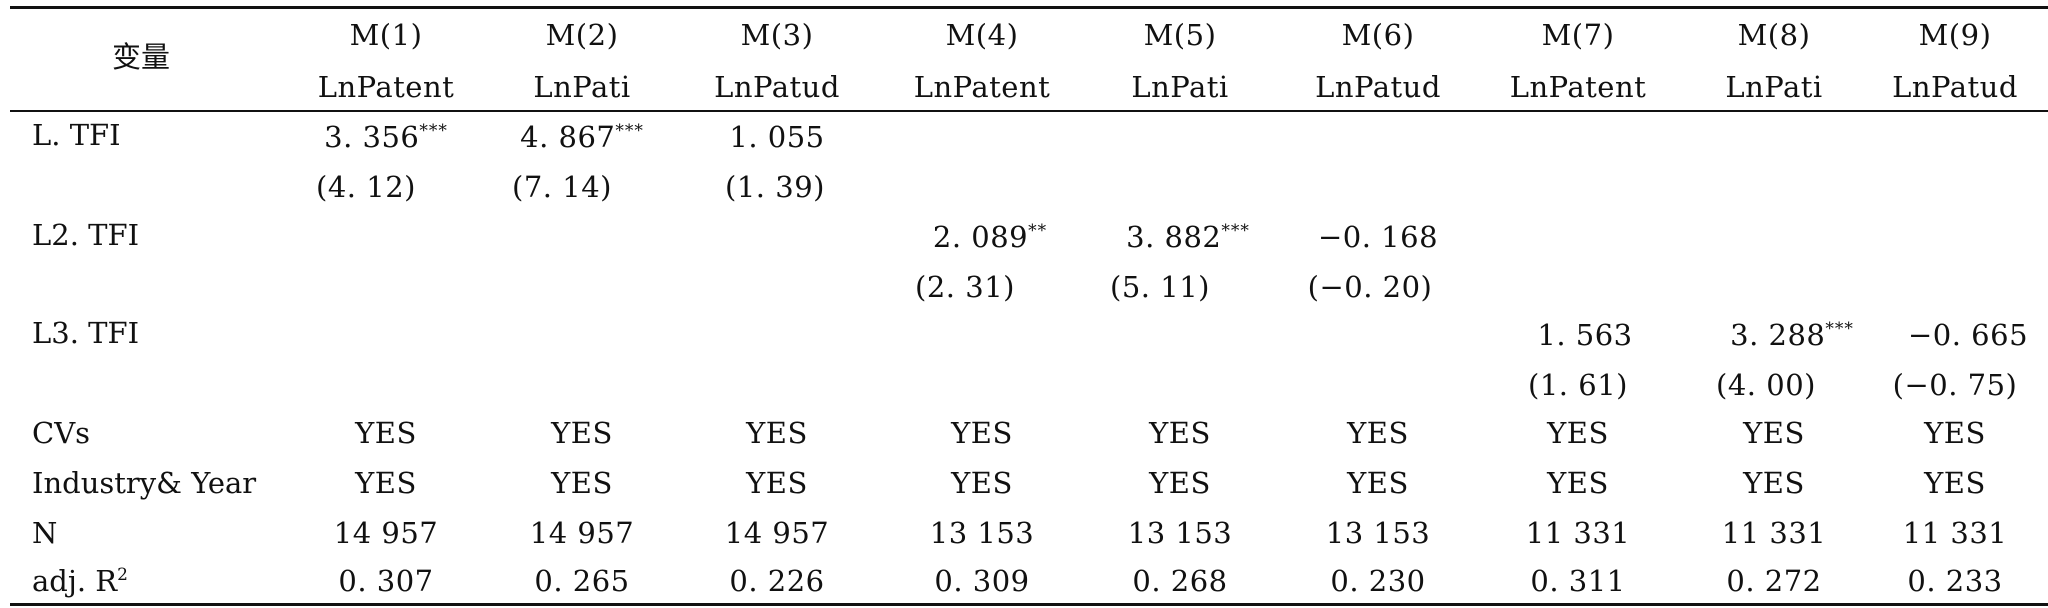 Image resolution: width=2048 pixels, height=608 pixels. Describe the element at coordinates (1180, 35) in the screenshot. I see `col-model: M(5)` at that location.